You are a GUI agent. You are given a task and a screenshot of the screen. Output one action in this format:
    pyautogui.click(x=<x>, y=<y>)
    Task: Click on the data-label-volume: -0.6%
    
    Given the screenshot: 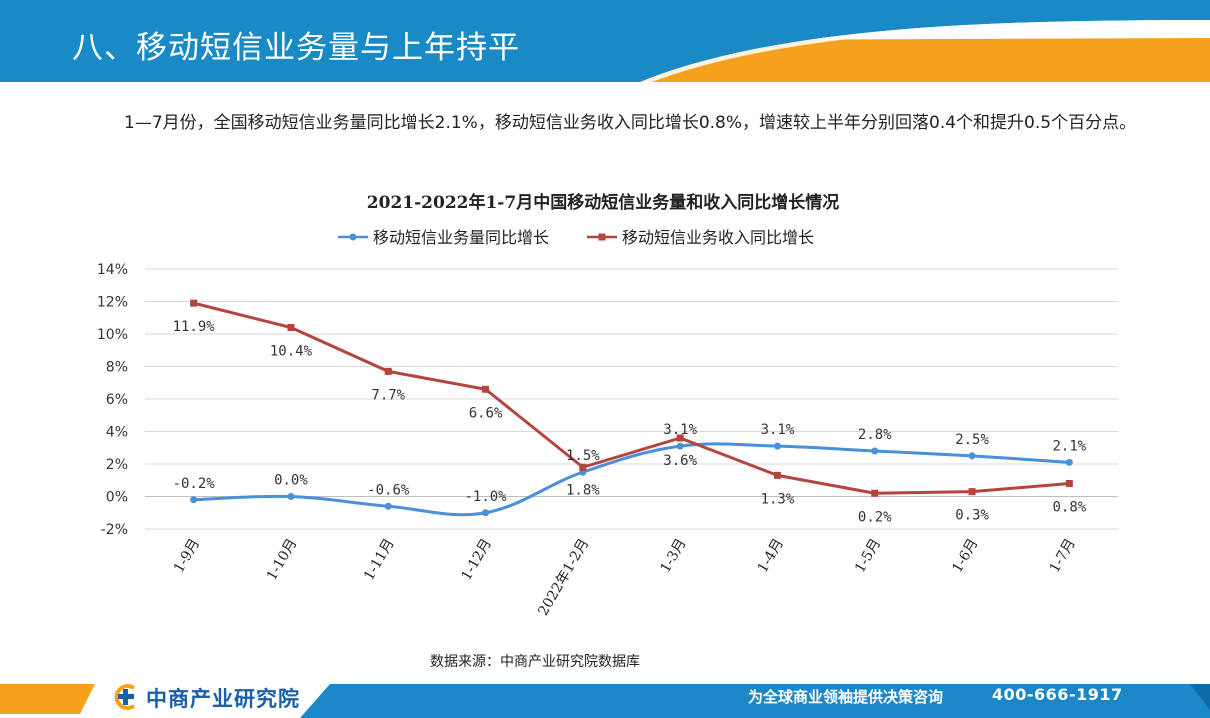 What is the action you would take?
    pyautogui.click(x=388, y=490)
    